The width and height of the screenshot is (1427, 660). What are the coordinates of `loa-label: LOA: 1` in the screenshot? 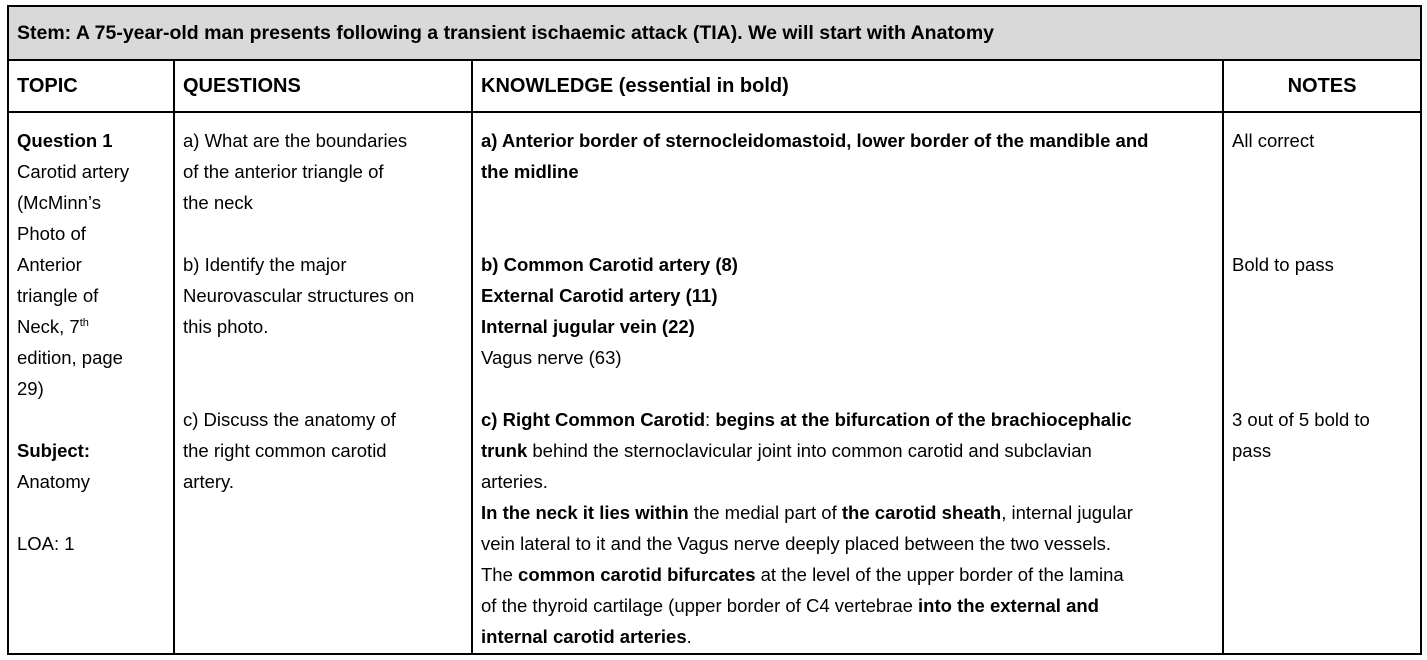 It's located at (46, 543).